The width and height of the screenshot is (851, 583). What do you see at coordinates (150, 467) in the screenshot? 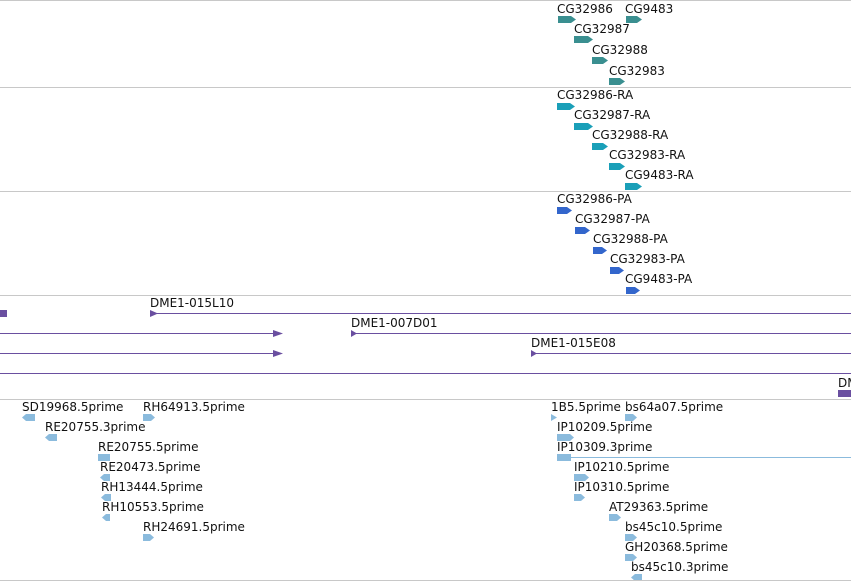
I see `est-label: RE20473.5prime` at bounding box center [150, 467].